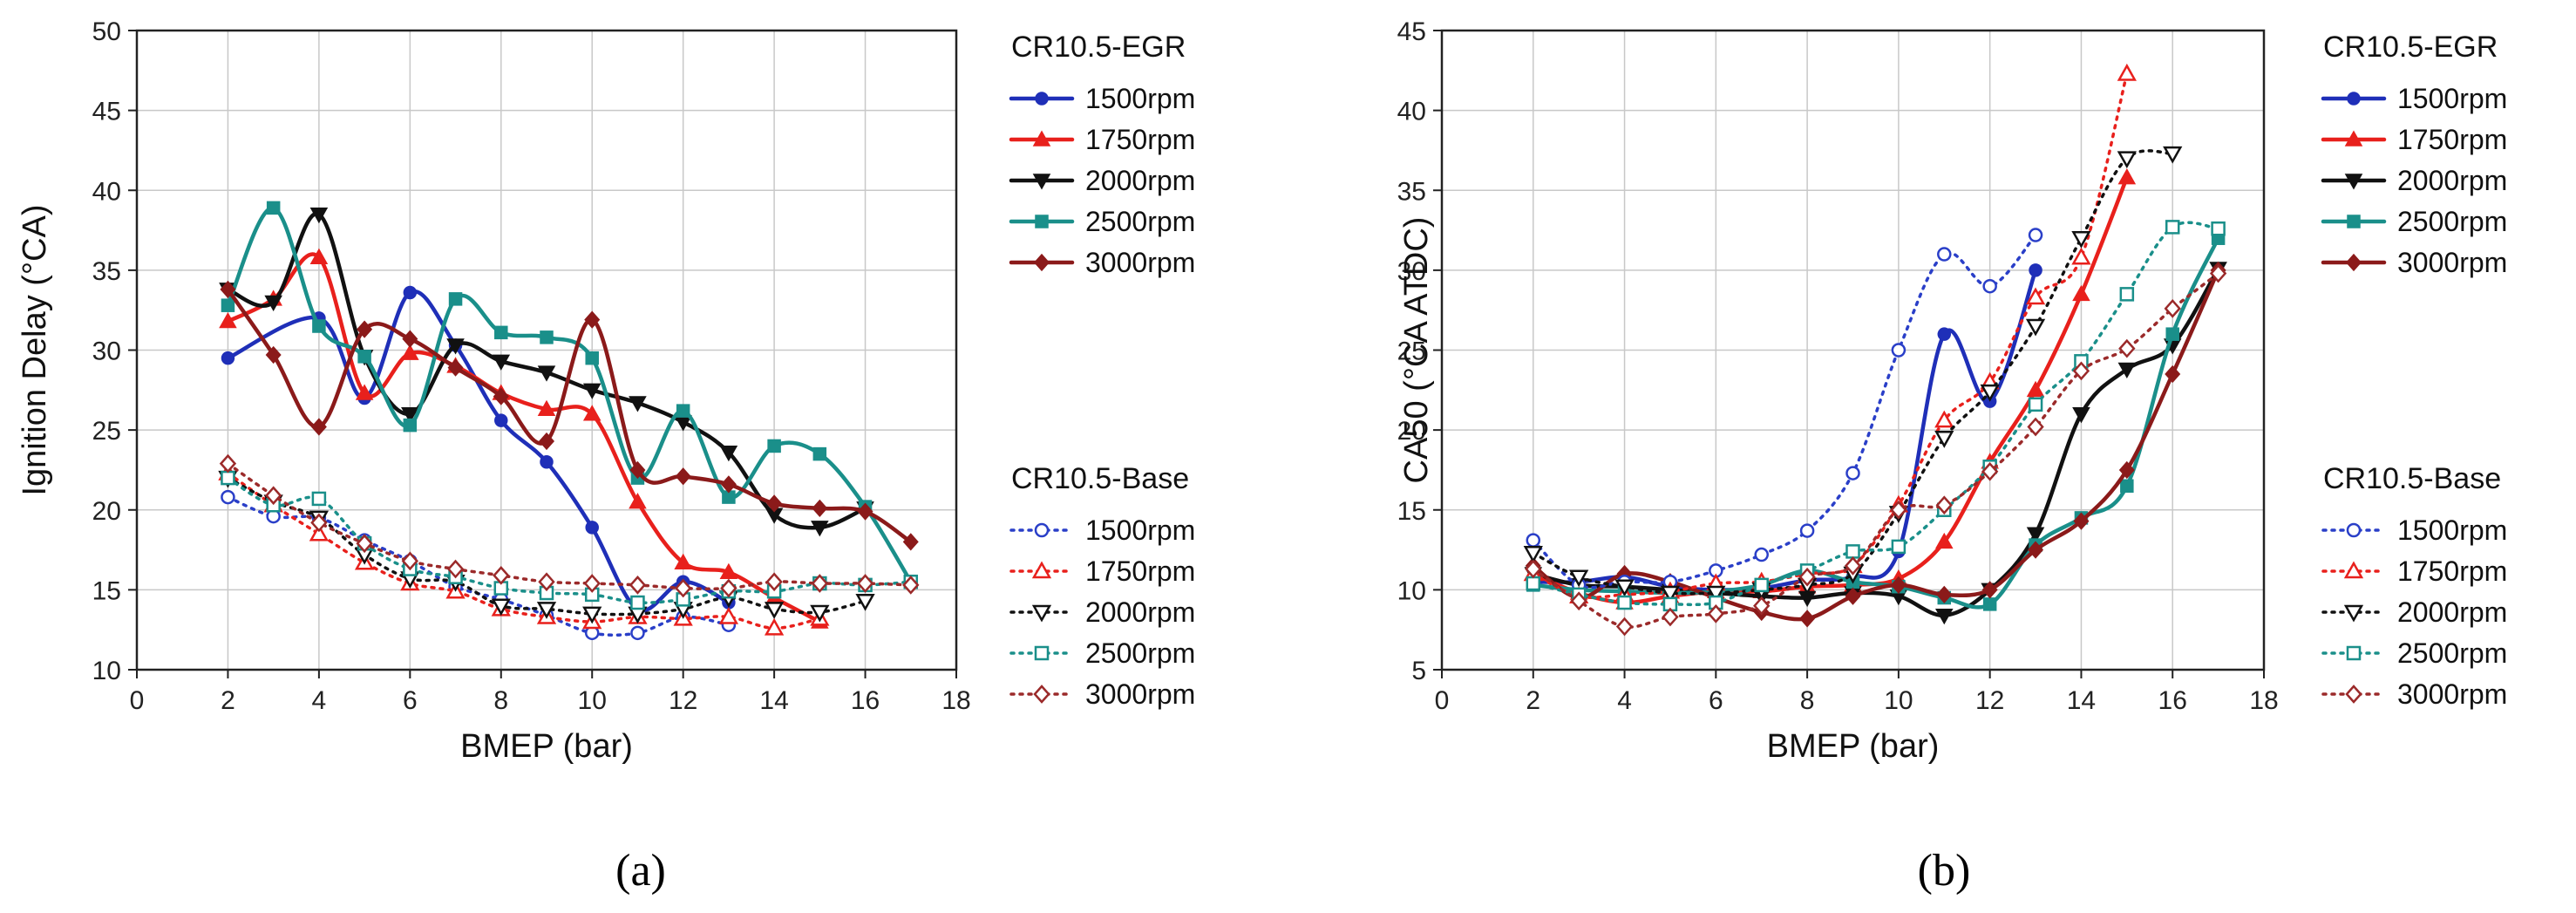 This screenshot has height=913, width=2576. Describe the element at coordinates (106, 671) in the screenshot. I see `y-tick-label: 10` at that location.